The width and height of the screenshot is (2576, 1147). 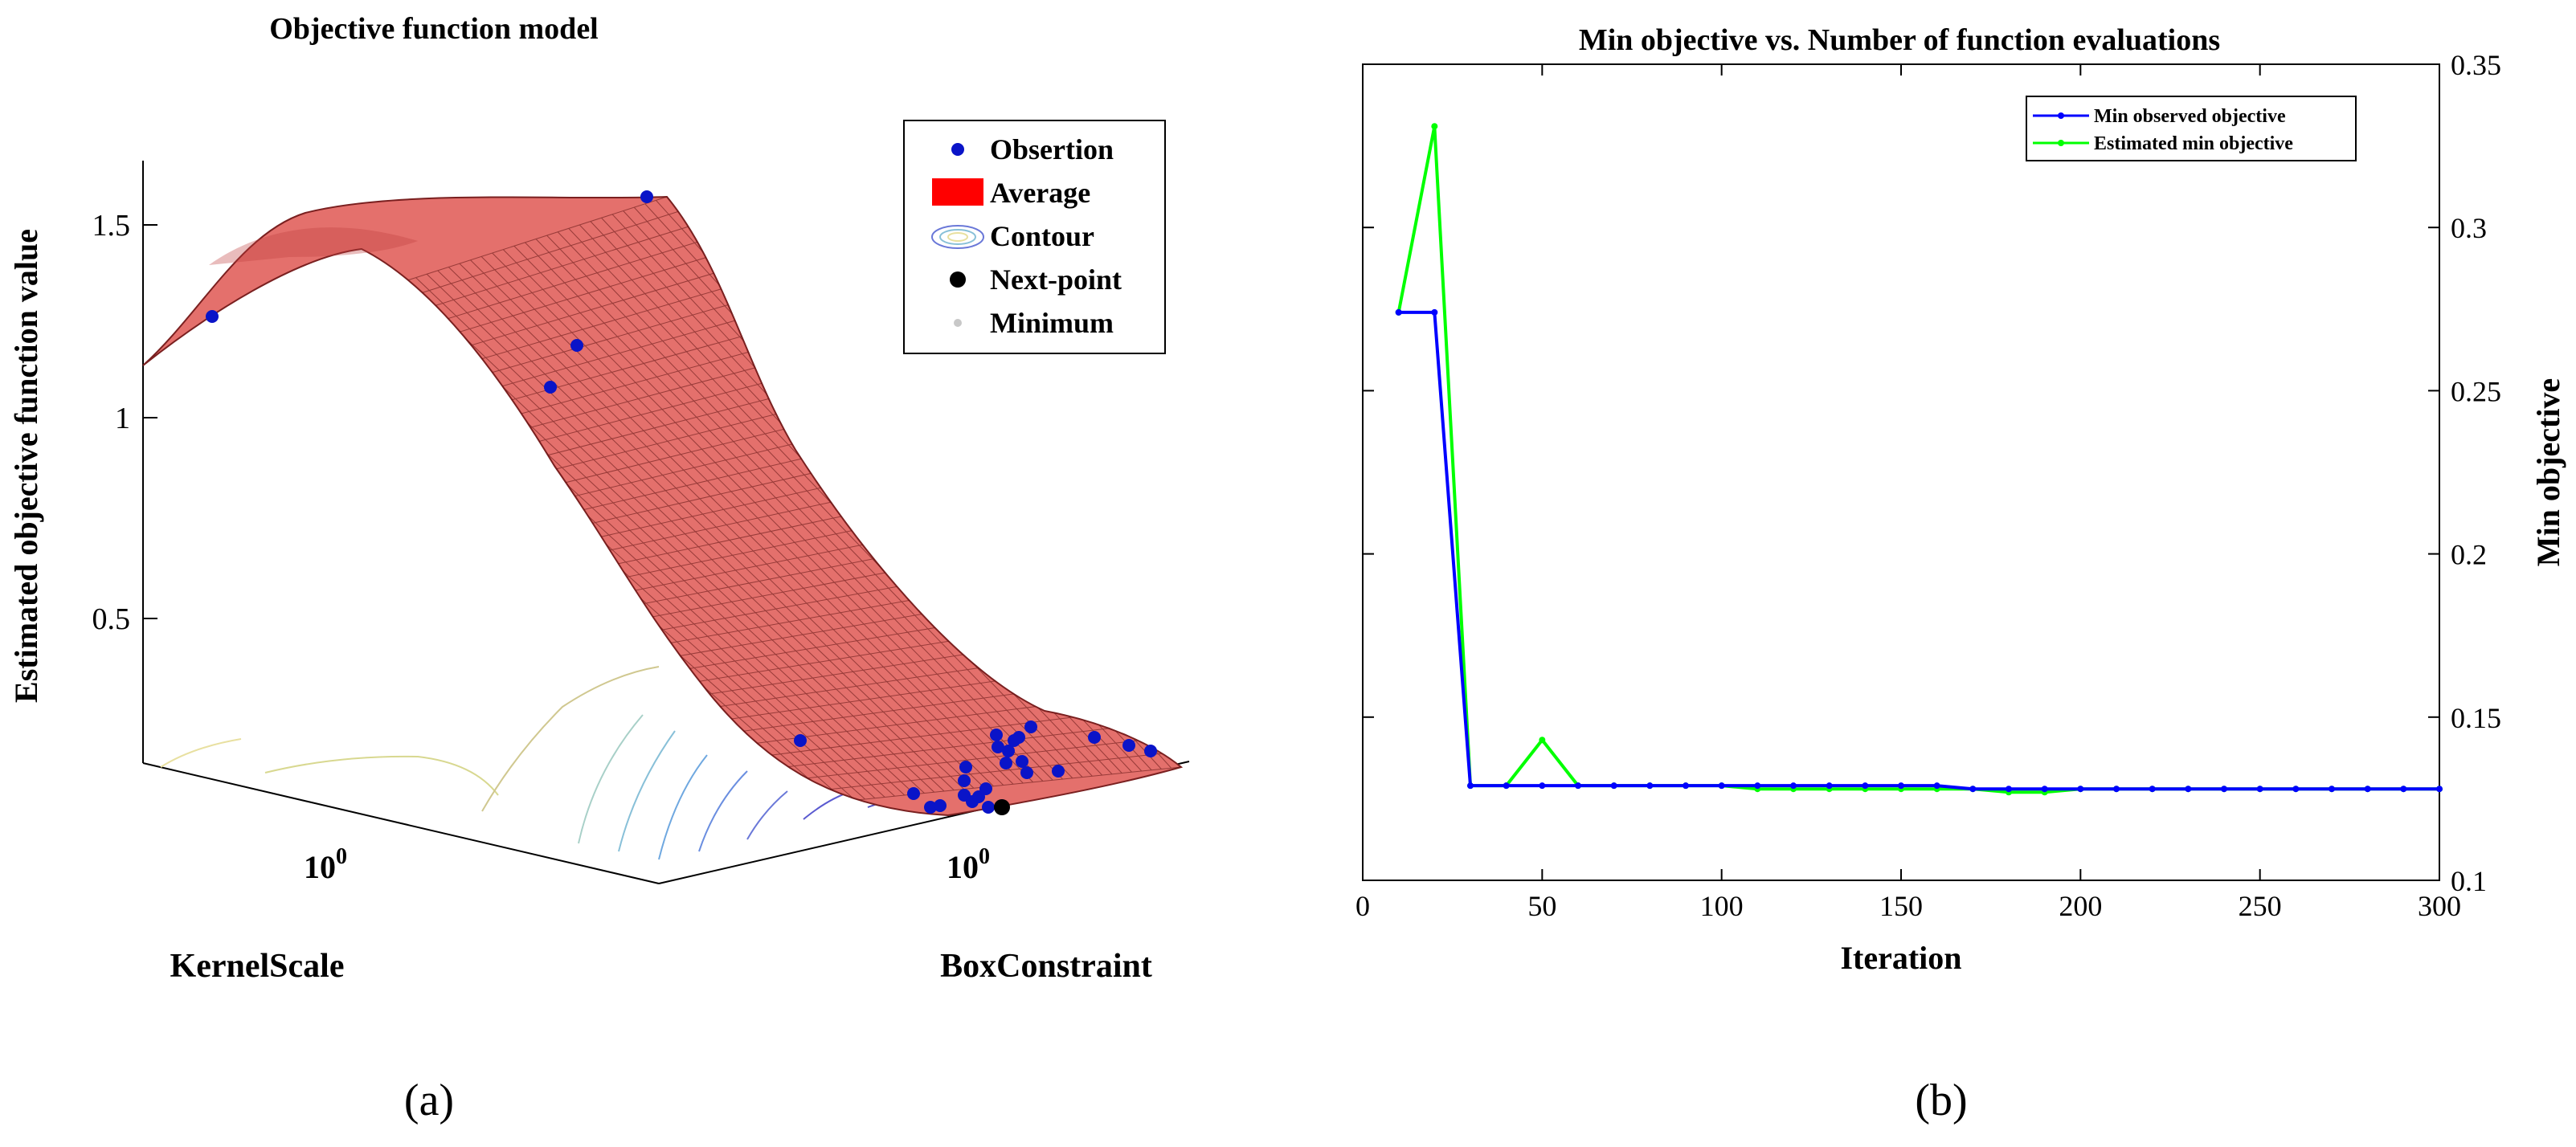 What do you see at coordinates (2469, 228) in the screenshot?
I see `y-tick-label: 0.3` at bounding box center [2469, 228].